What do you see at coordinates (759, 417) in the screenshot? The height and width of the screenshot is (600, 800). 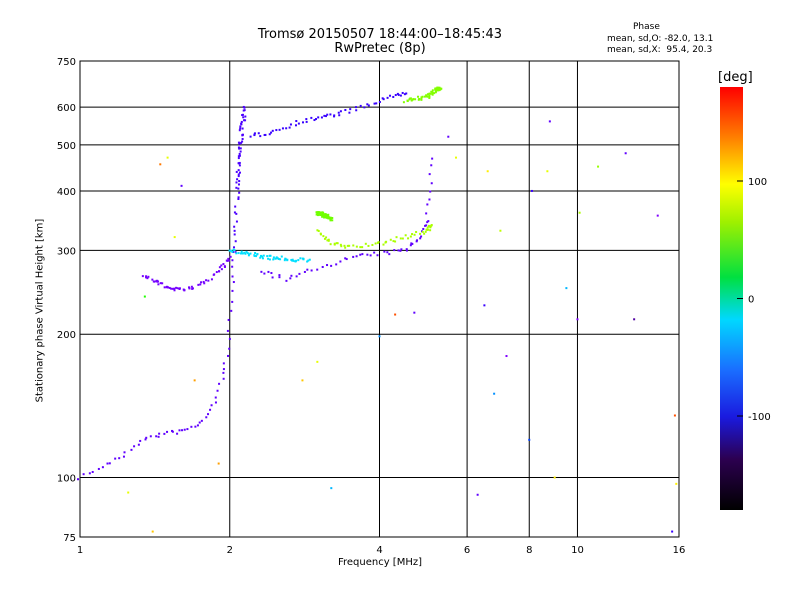 I see `colorbar-tick-label: -100` at bounding box center [759, 417].